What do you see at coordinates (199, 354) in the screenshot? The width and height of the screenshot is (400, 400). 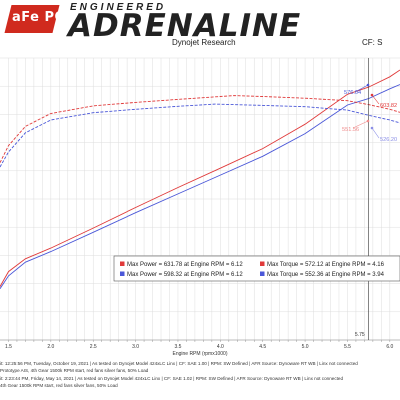 I see `x-axis-label: Engine RPM (rpmx1000)` at bounding box center [199, 354].